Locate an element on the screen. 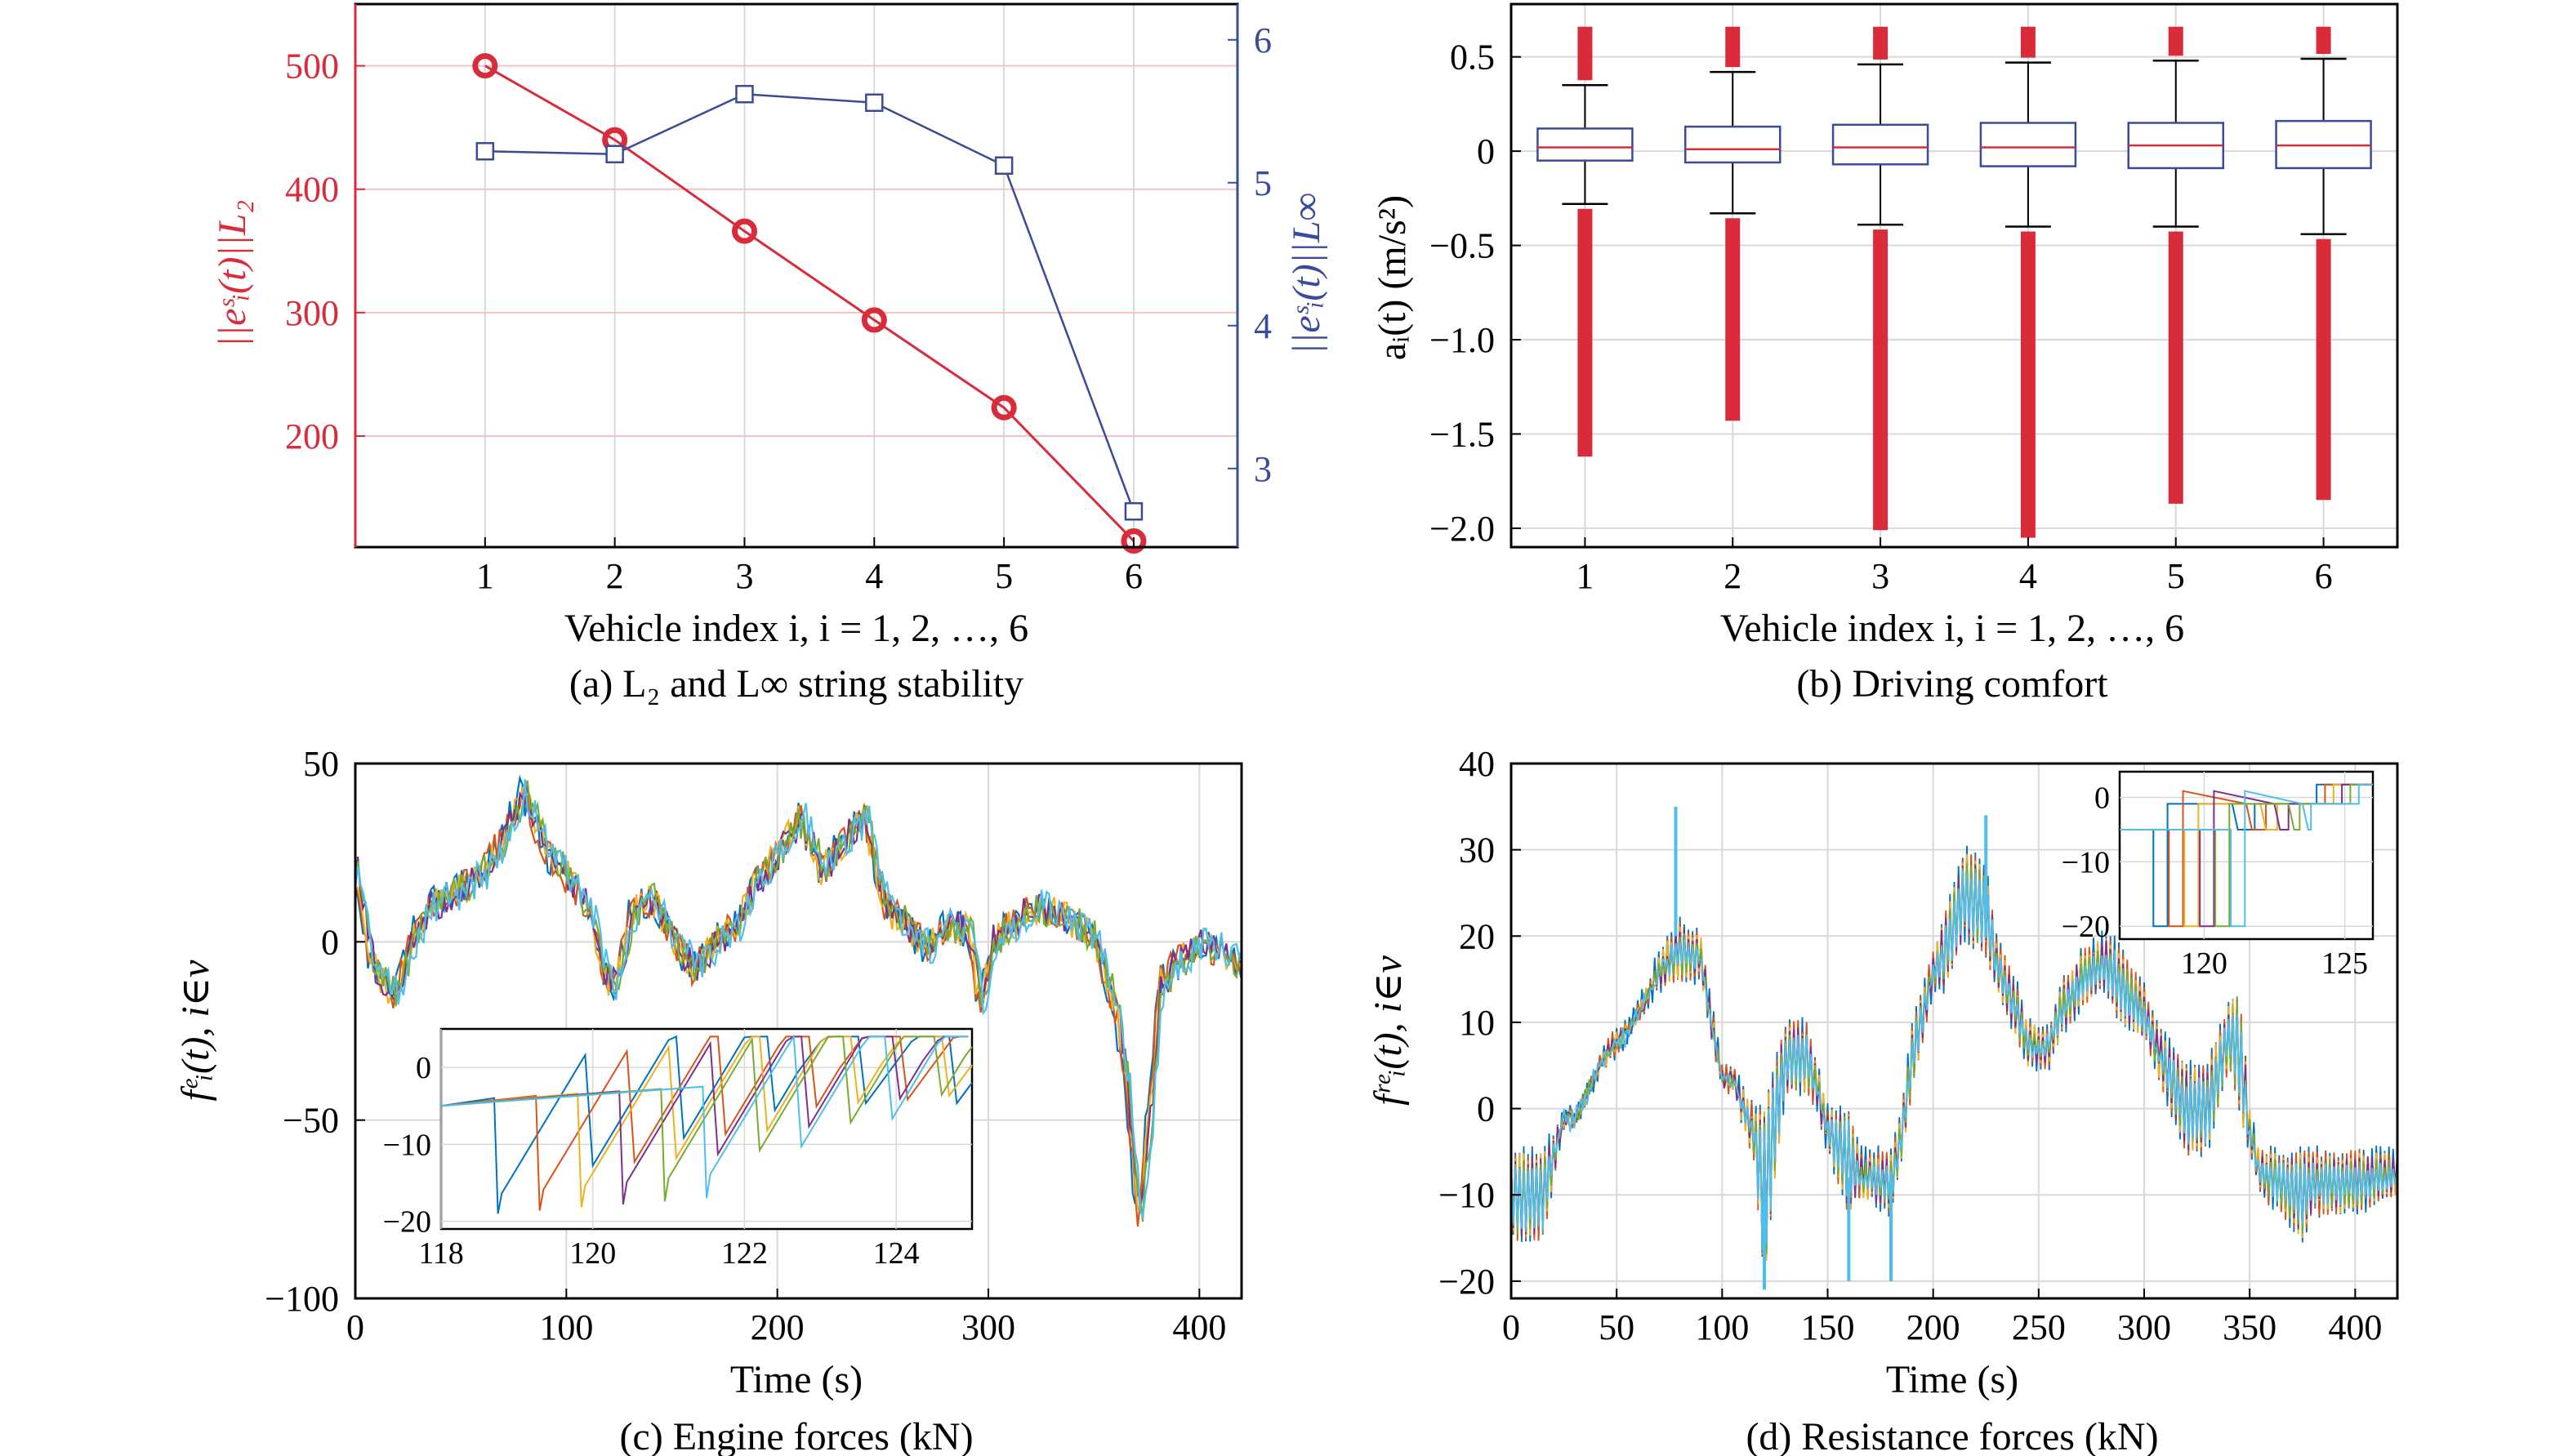  inset-x-tick-label: 118 is located at coordinates (441, 1254).